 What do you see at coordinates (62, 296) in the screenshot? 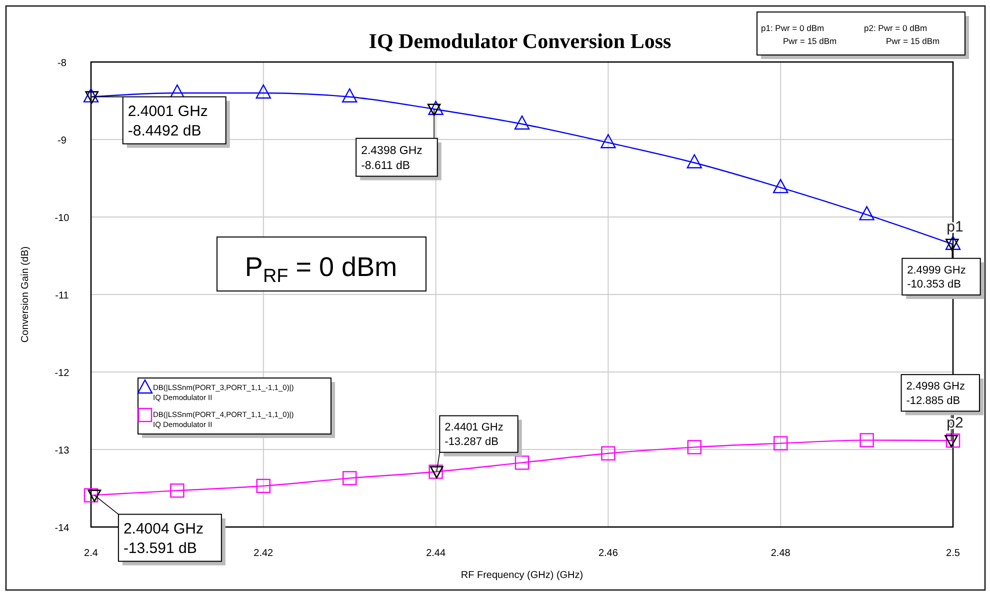
I see `y-tick-label: -11` at bounding box center [62, 296].